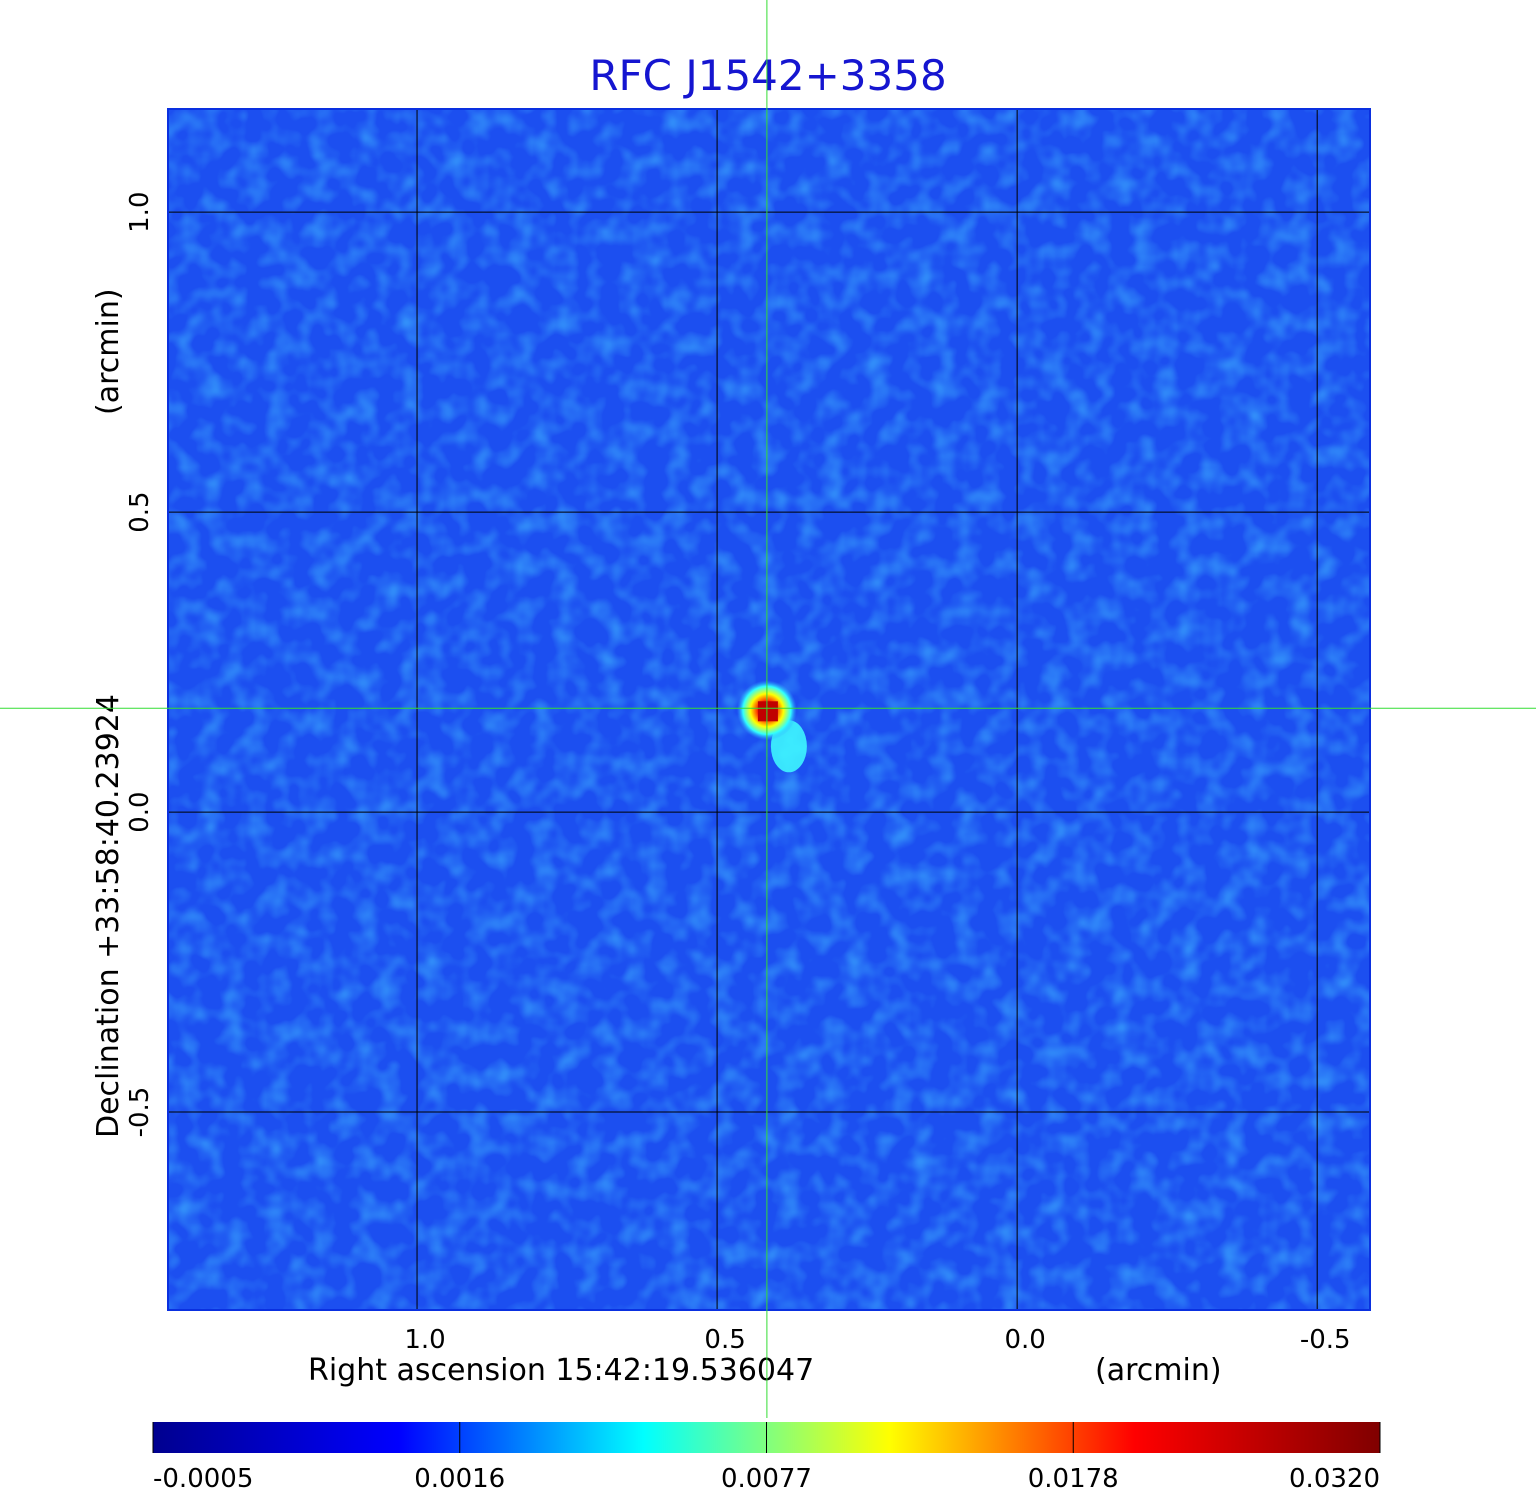  What do you see at coordinates (766, 1479) in the screenshot?
I see `colorbar-tick-label: 0.0077` at bounding box center [766, 1479].